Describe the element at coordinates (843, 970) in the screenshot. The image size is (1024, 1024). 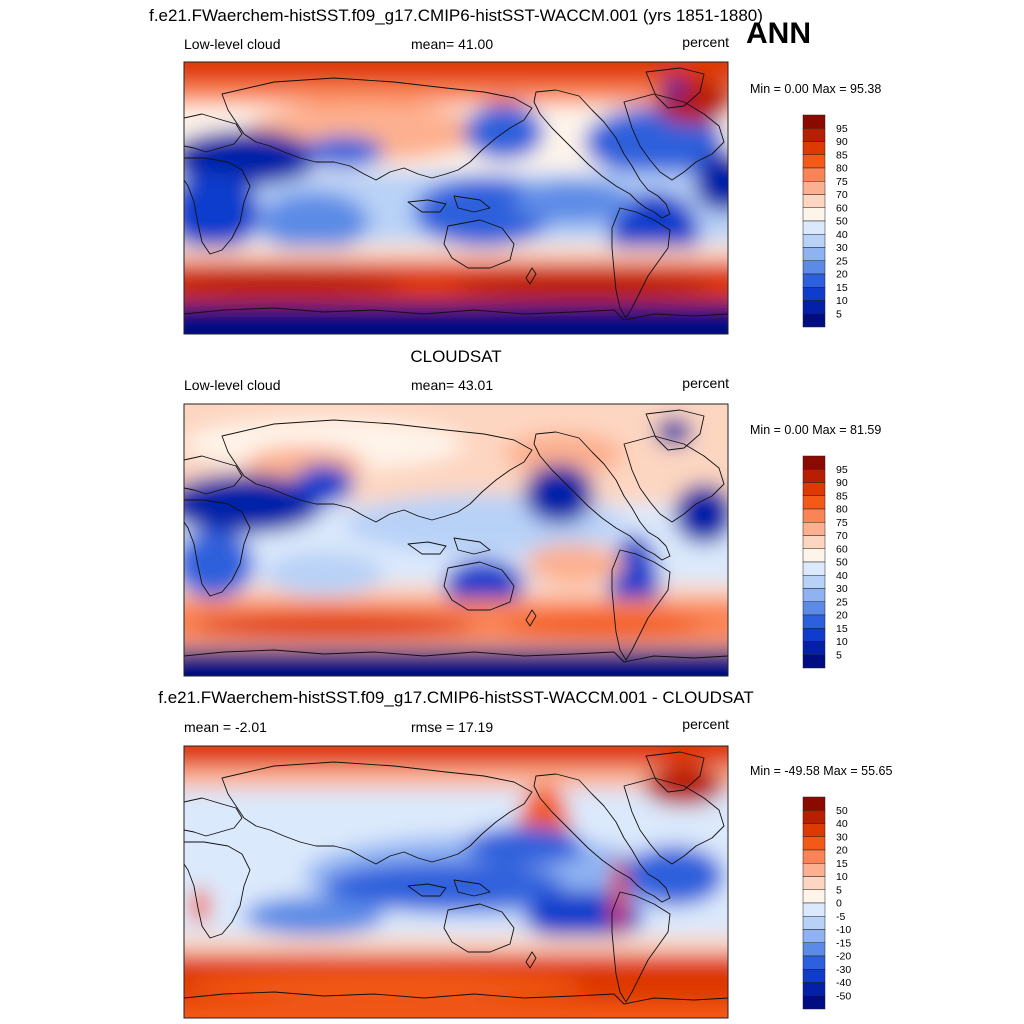
I see `colorbar-tick-label: -30` at that location.